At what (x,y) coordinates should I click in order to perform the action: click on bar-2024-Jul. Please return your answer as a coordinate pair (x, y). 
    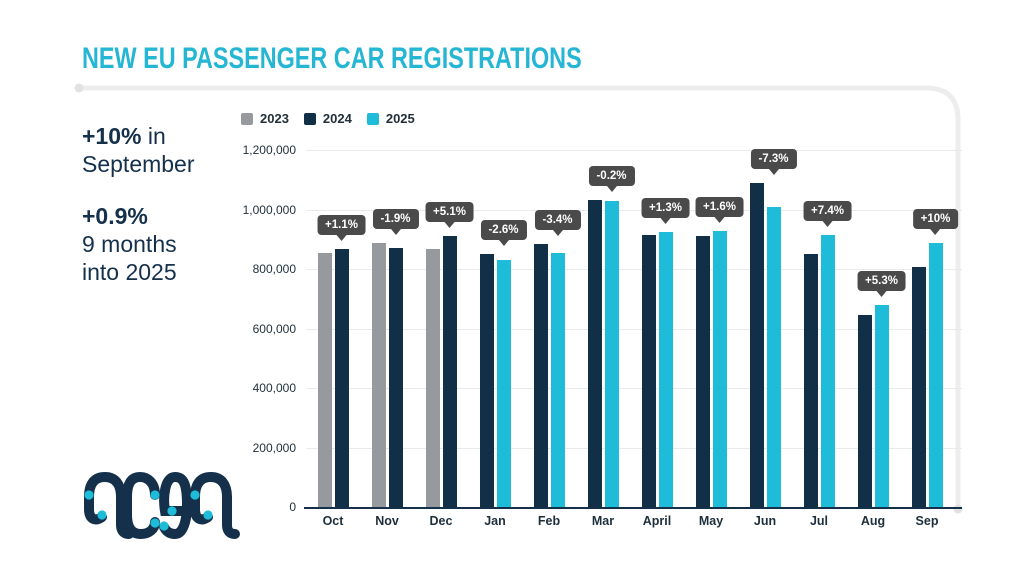
    Looking at the image, I should click on (810, 380).